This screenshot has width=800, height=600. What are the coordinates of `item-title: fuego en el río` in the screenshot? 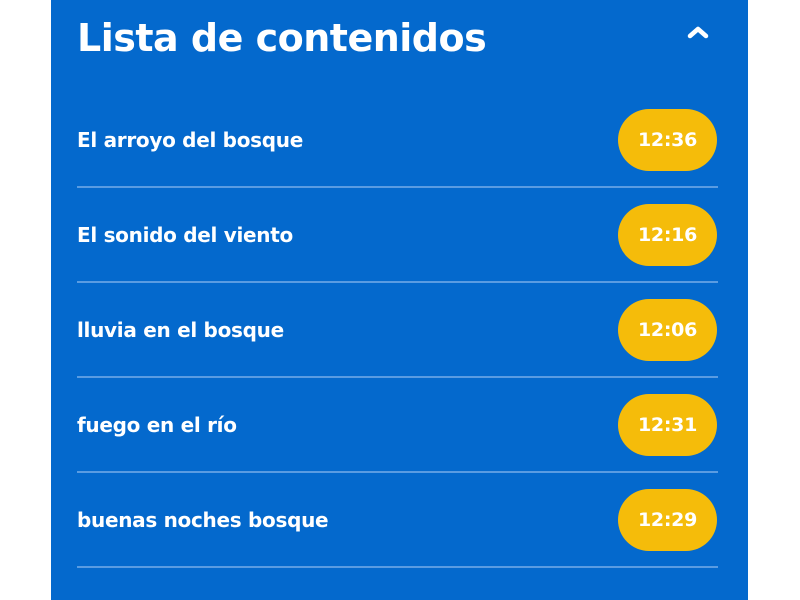 It's located at (157, 425).